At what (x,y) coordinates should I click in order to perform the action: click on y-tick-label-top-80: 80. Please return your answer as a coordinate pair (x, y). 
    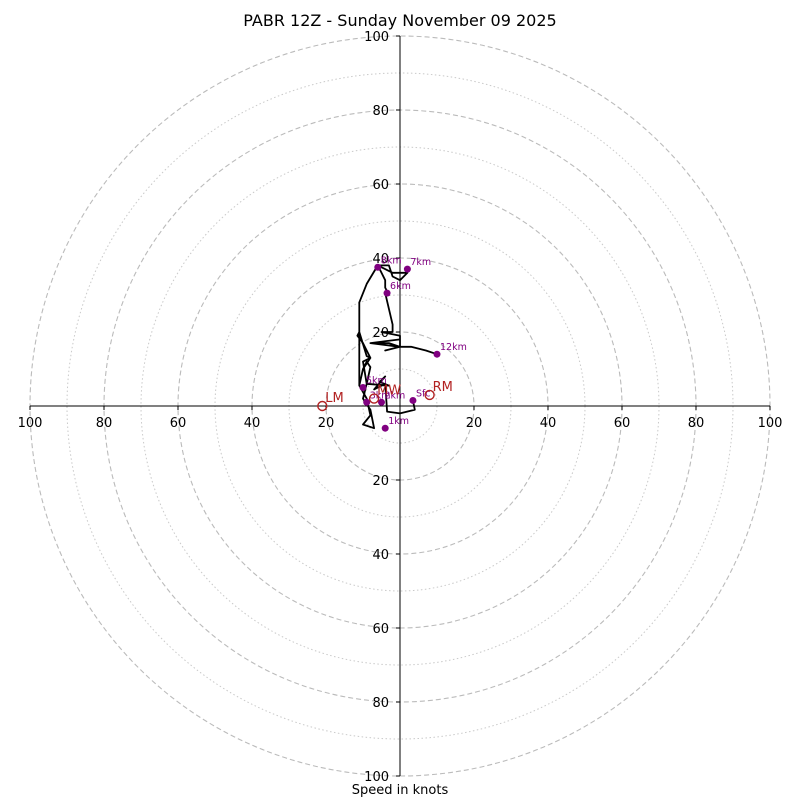
    Looking at the image, I should click on (380, 111).